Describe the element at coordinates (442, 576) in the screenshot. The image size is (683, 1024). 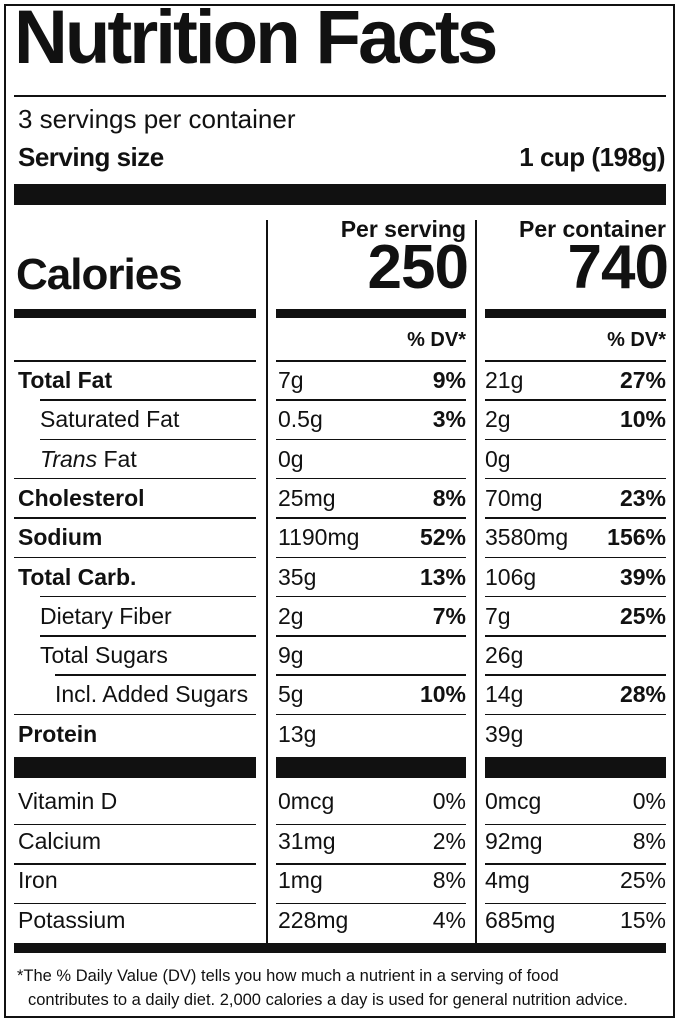
I see `serving-dv: 13%` at that location.